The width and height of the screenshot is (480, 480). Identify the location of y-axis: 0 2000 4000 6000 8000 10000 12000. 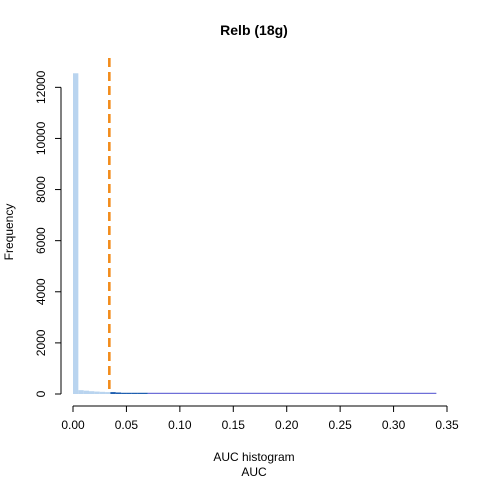
(48, 233).